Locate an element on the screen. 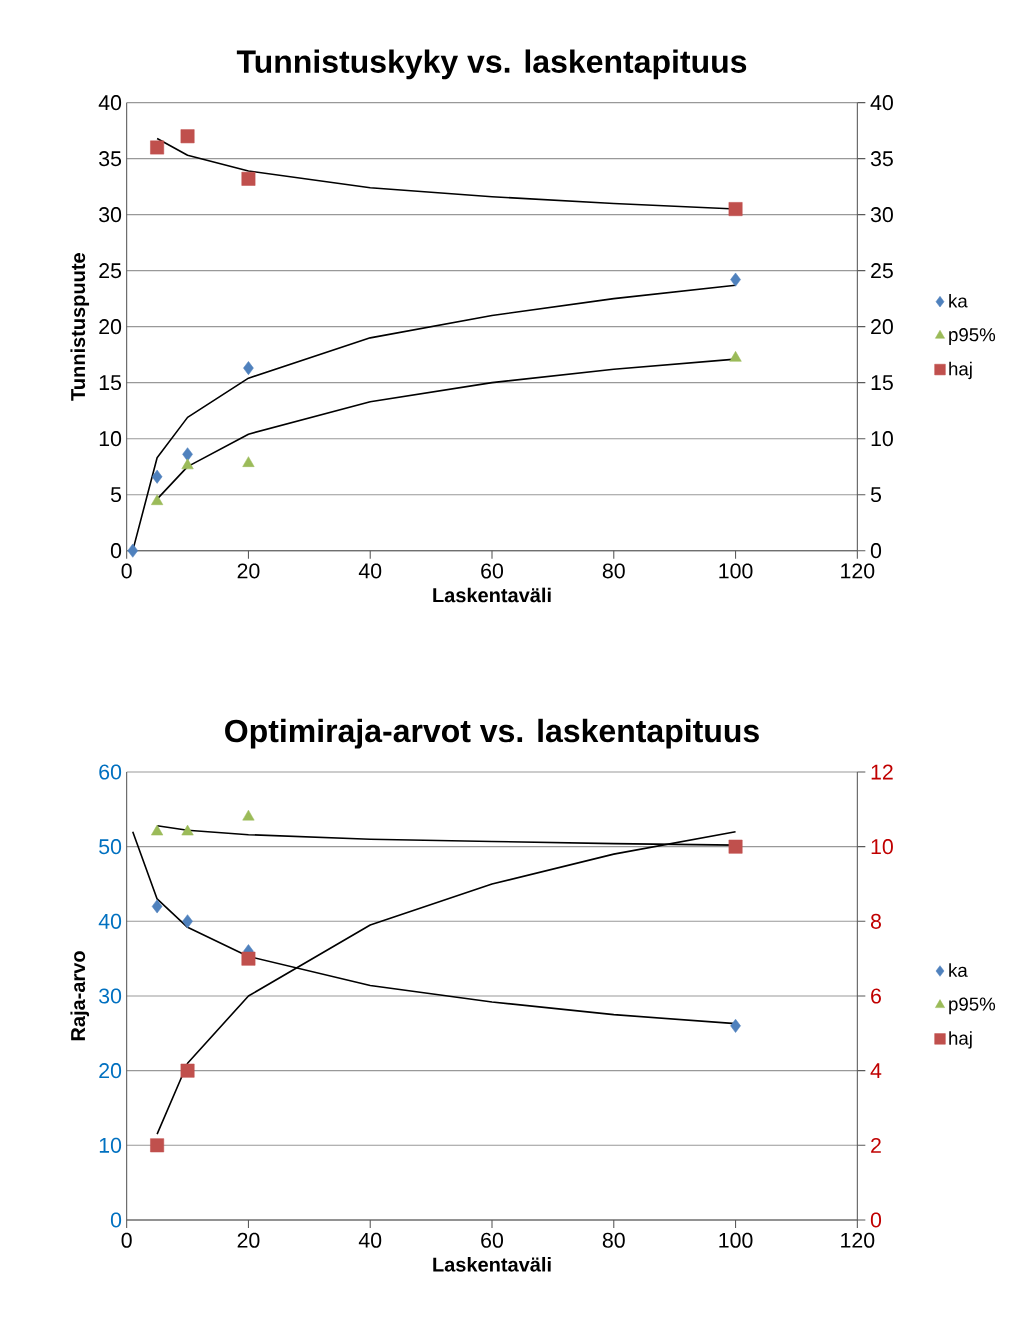  y-axis-title: Tunnistuspuute is located at coordinates (80, 327).